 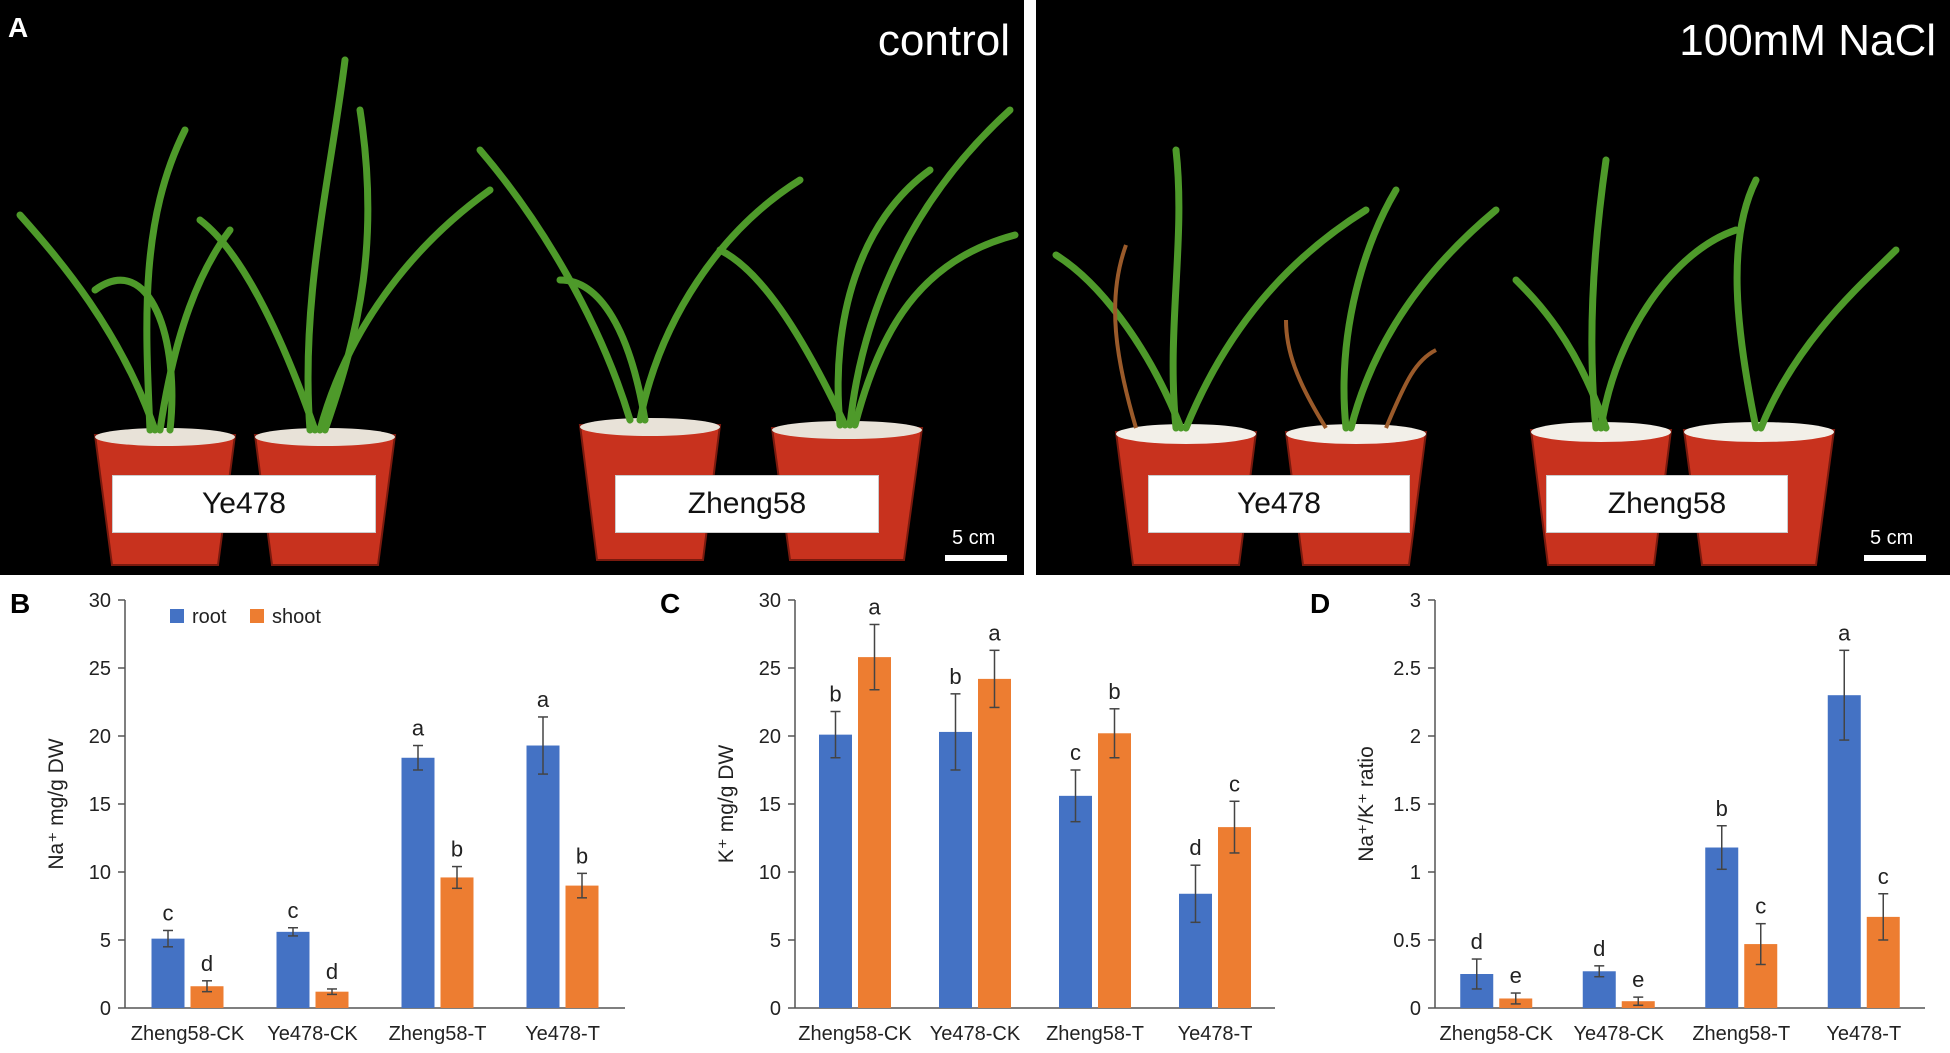 I want to click on legend-swatch-root, so click(x=177, y=616).